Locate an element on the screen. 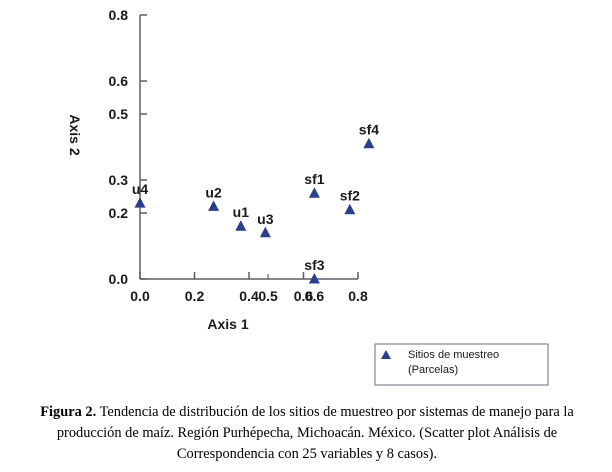  point-label-sf4: sf4 is located at coordinates (369, 130).